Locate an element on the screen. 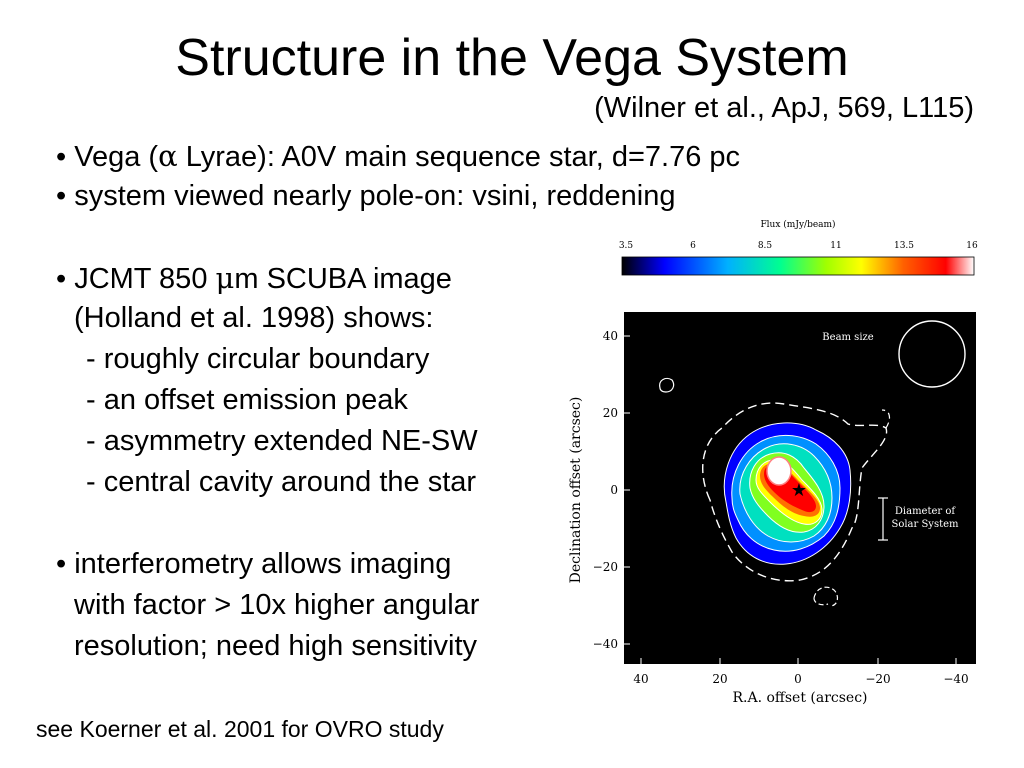 The height and width of the screenshot is (768, 1024). mu-symbol: μ is located at coordinates (225, 278).